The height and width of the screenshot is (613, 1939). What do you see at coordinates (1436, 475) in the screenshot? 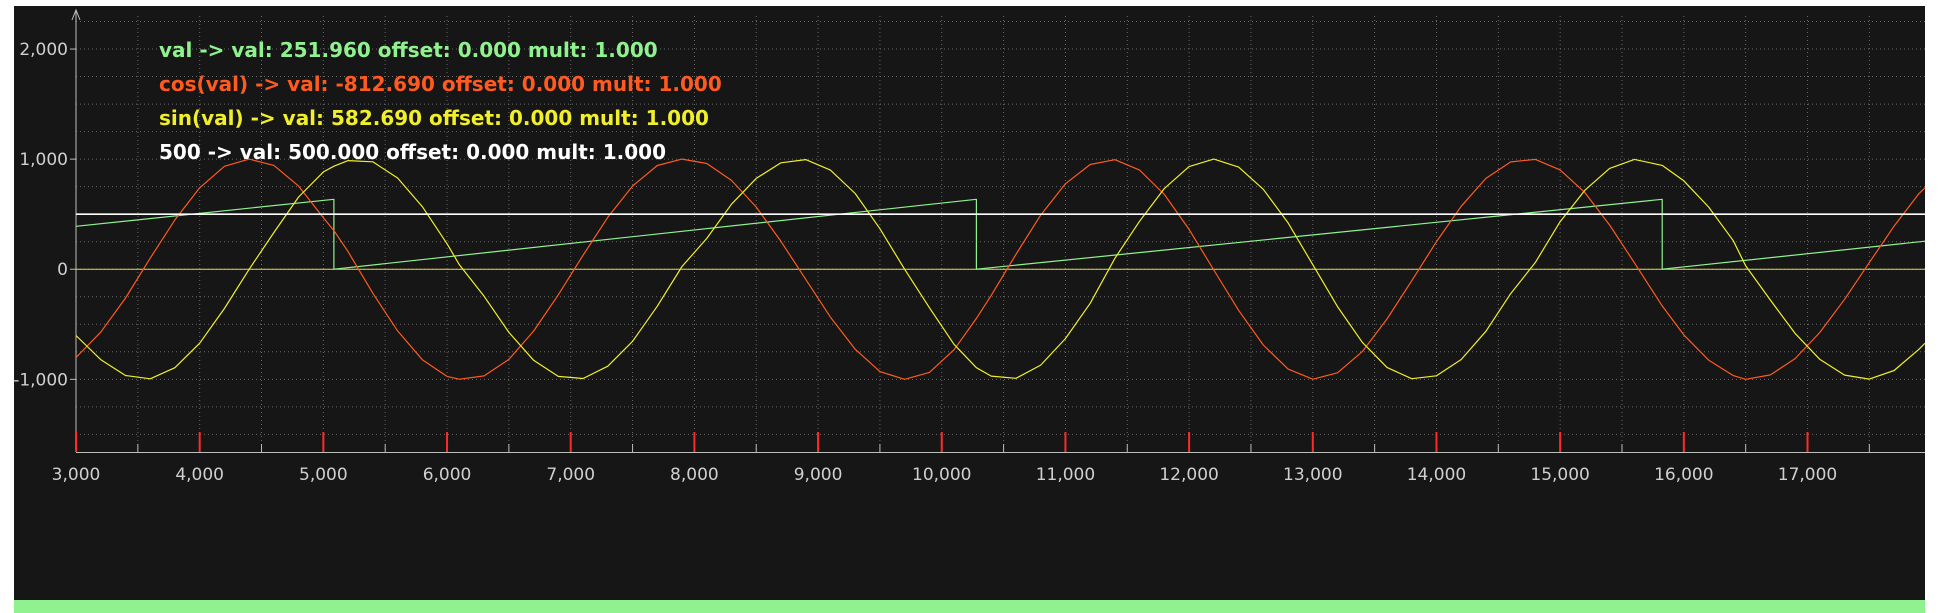
I see `x-tick-label: 14,000` at bounding box center [1436, 475].